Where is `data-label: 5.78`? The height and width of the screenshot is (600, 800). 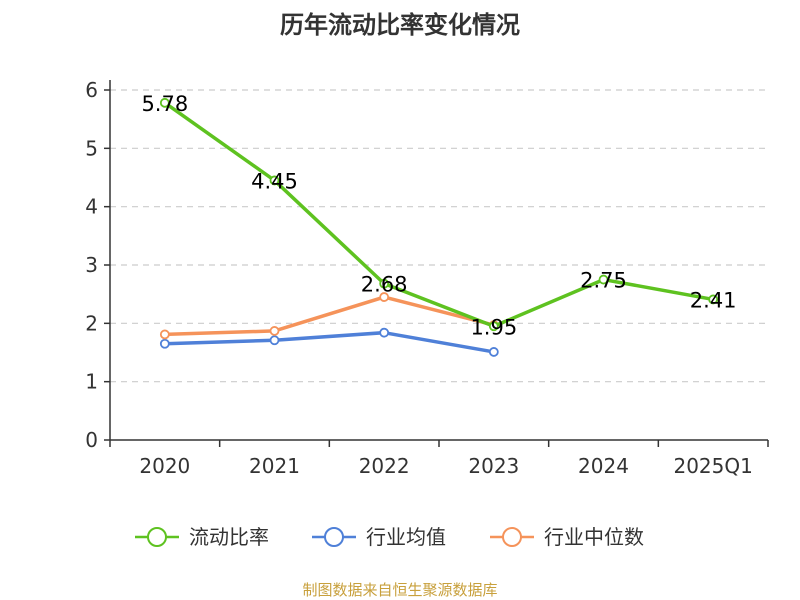
data-label: 5.78 is located at coordinates (164, 104).